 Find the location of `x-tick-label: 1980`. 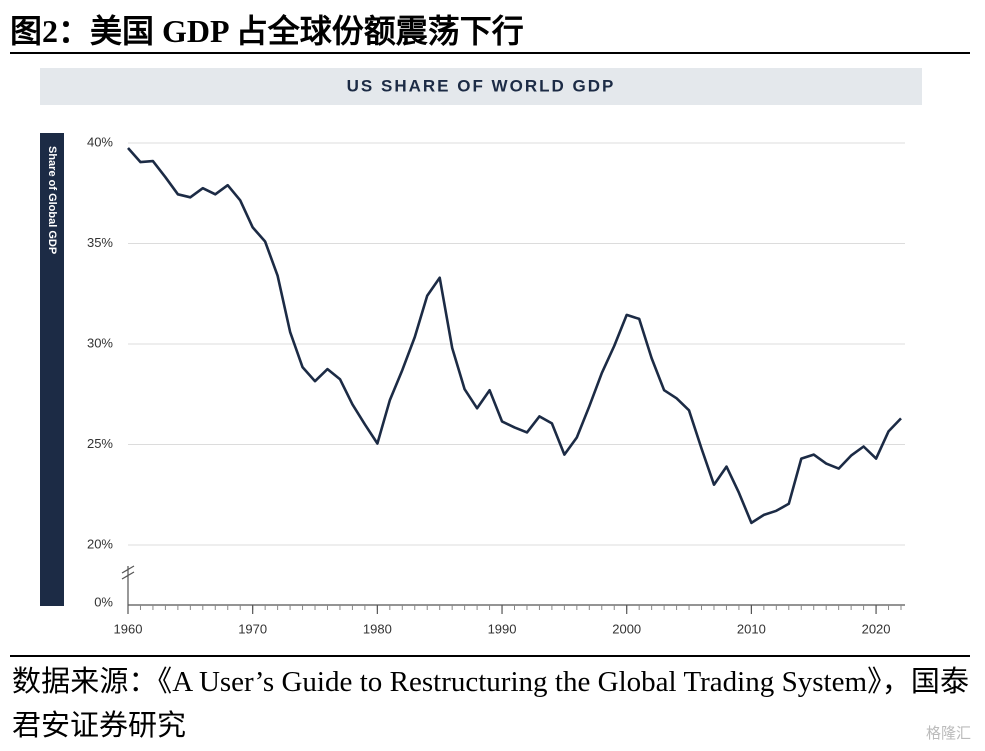

x-tick-label: 1980 is located at coordinates (377, 628).